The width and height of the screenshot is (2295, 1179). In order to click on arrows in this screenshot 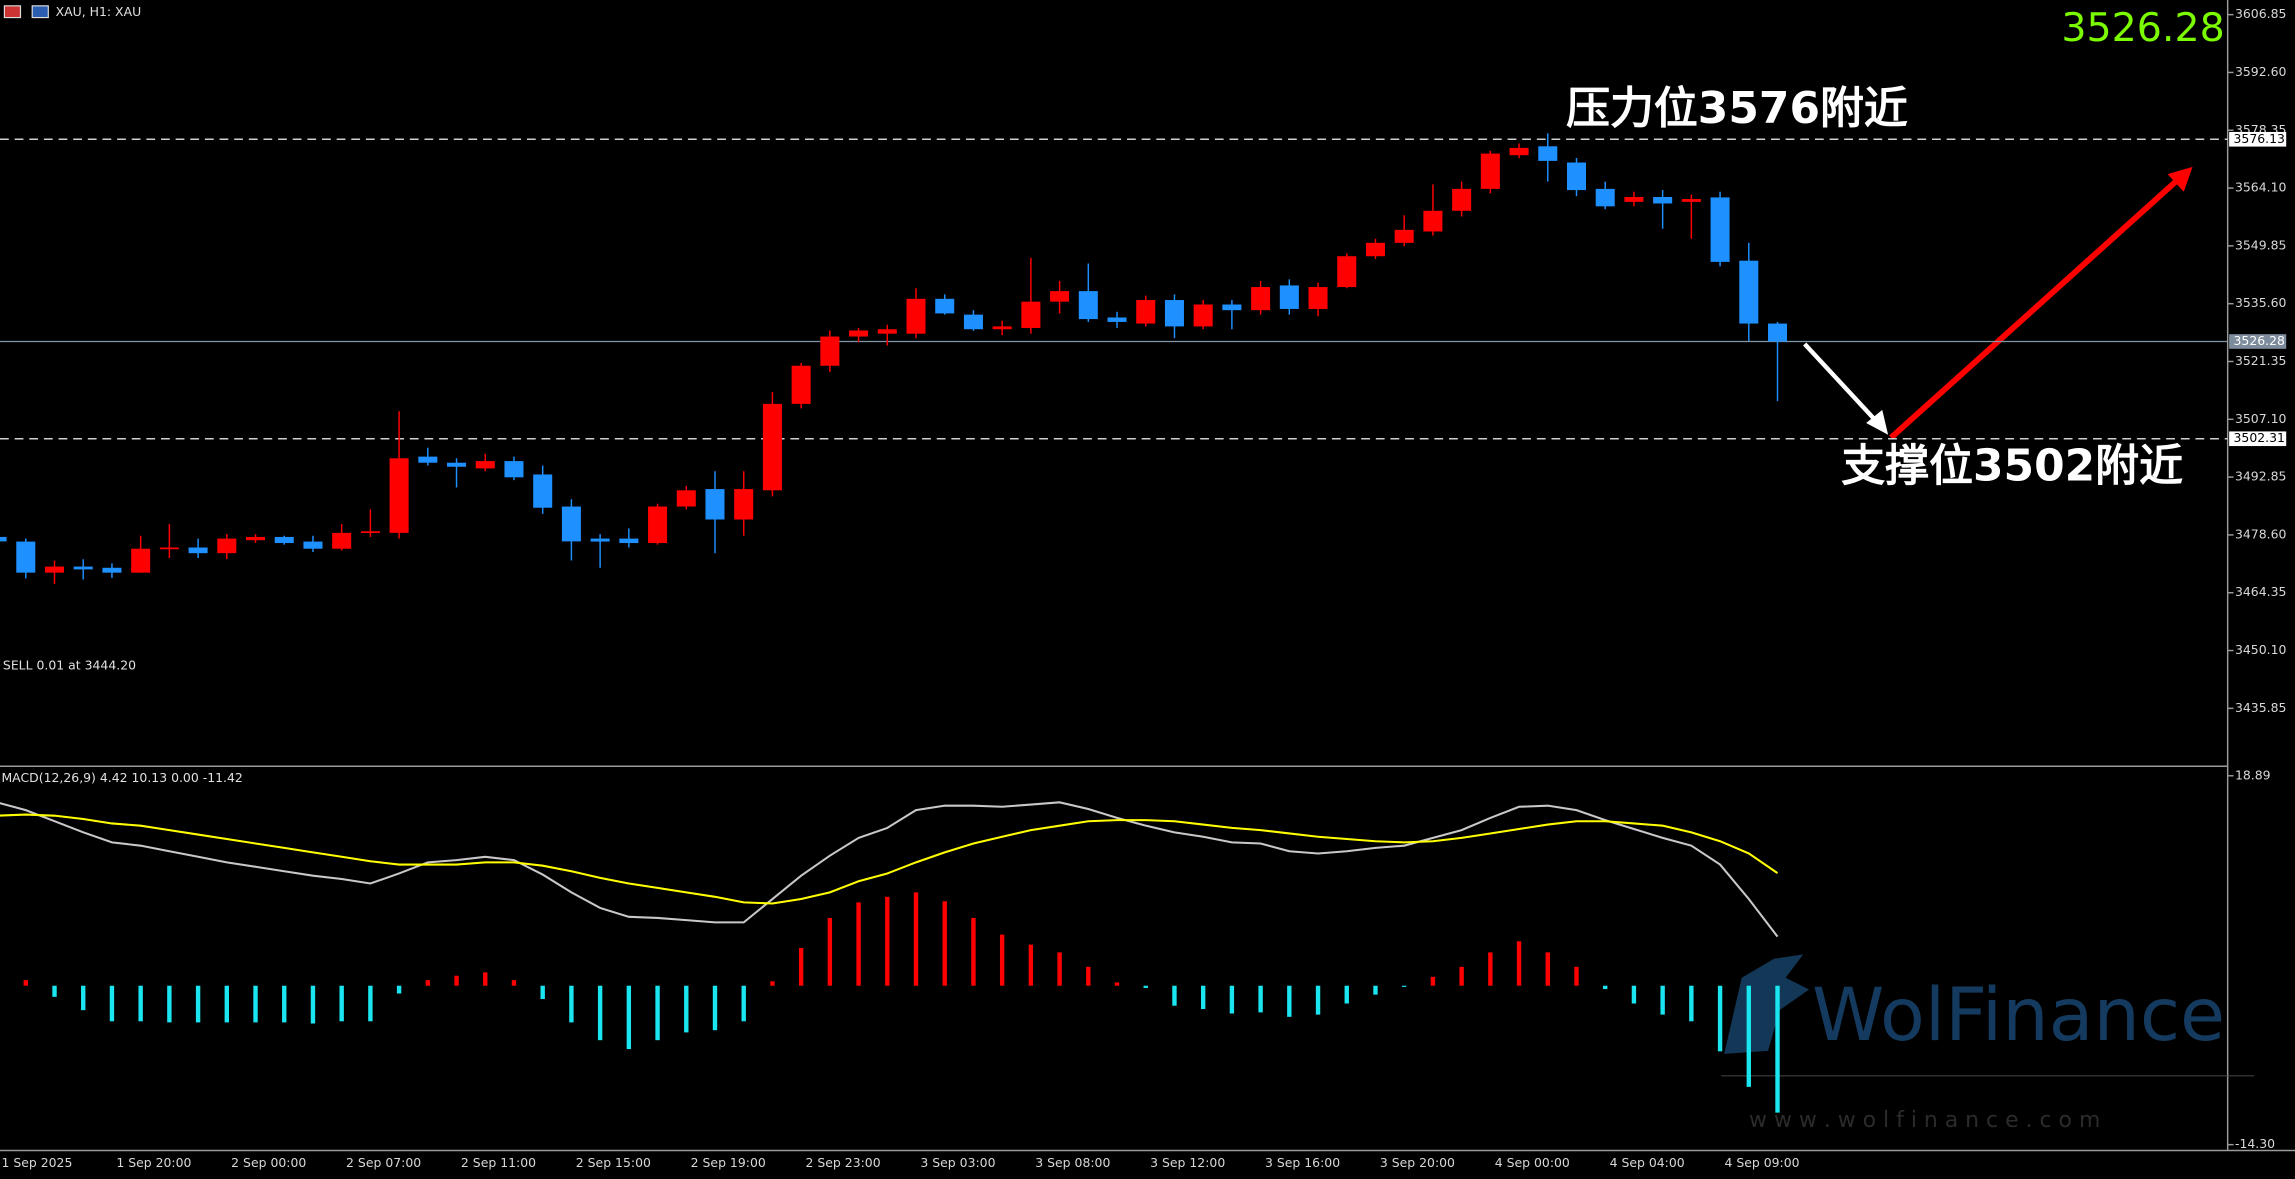, I will do `click(1998, 303)`.